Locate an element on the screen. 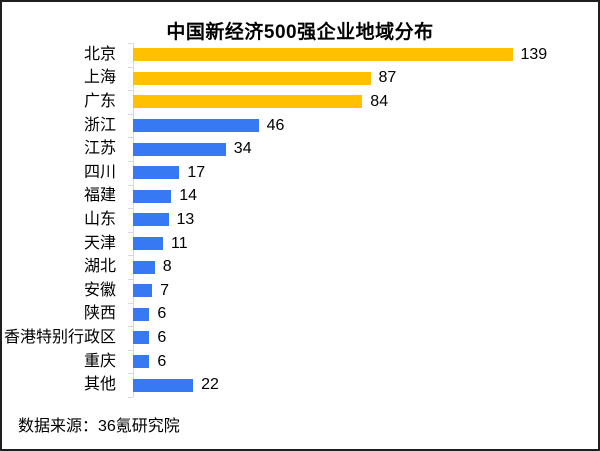 The image size is (600, 451). value-label: 46 is located at coordinates (275, 125).